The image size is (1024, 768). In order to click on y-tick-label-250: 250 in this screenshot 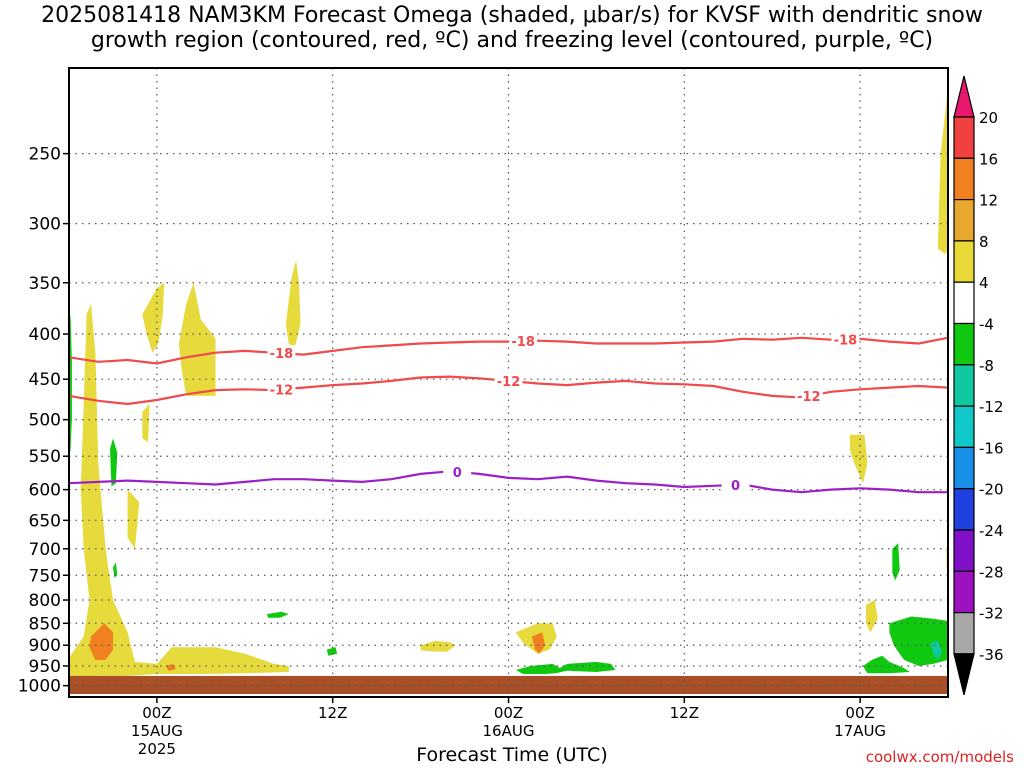, I will do `click(45, 155)`.